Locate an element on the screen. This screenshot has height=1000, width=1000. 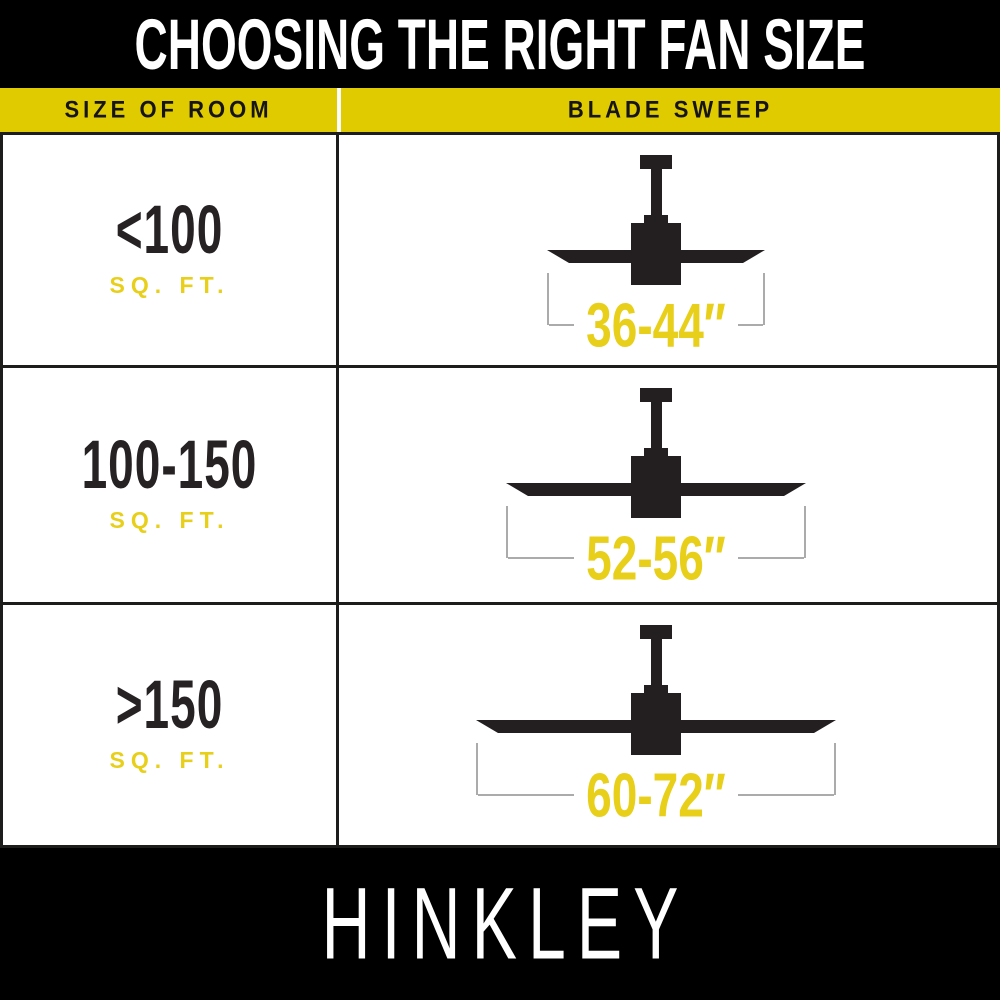
page-title: CHOOSING THE RIGHT FAN SIZE is located at coordinates (500, 44).